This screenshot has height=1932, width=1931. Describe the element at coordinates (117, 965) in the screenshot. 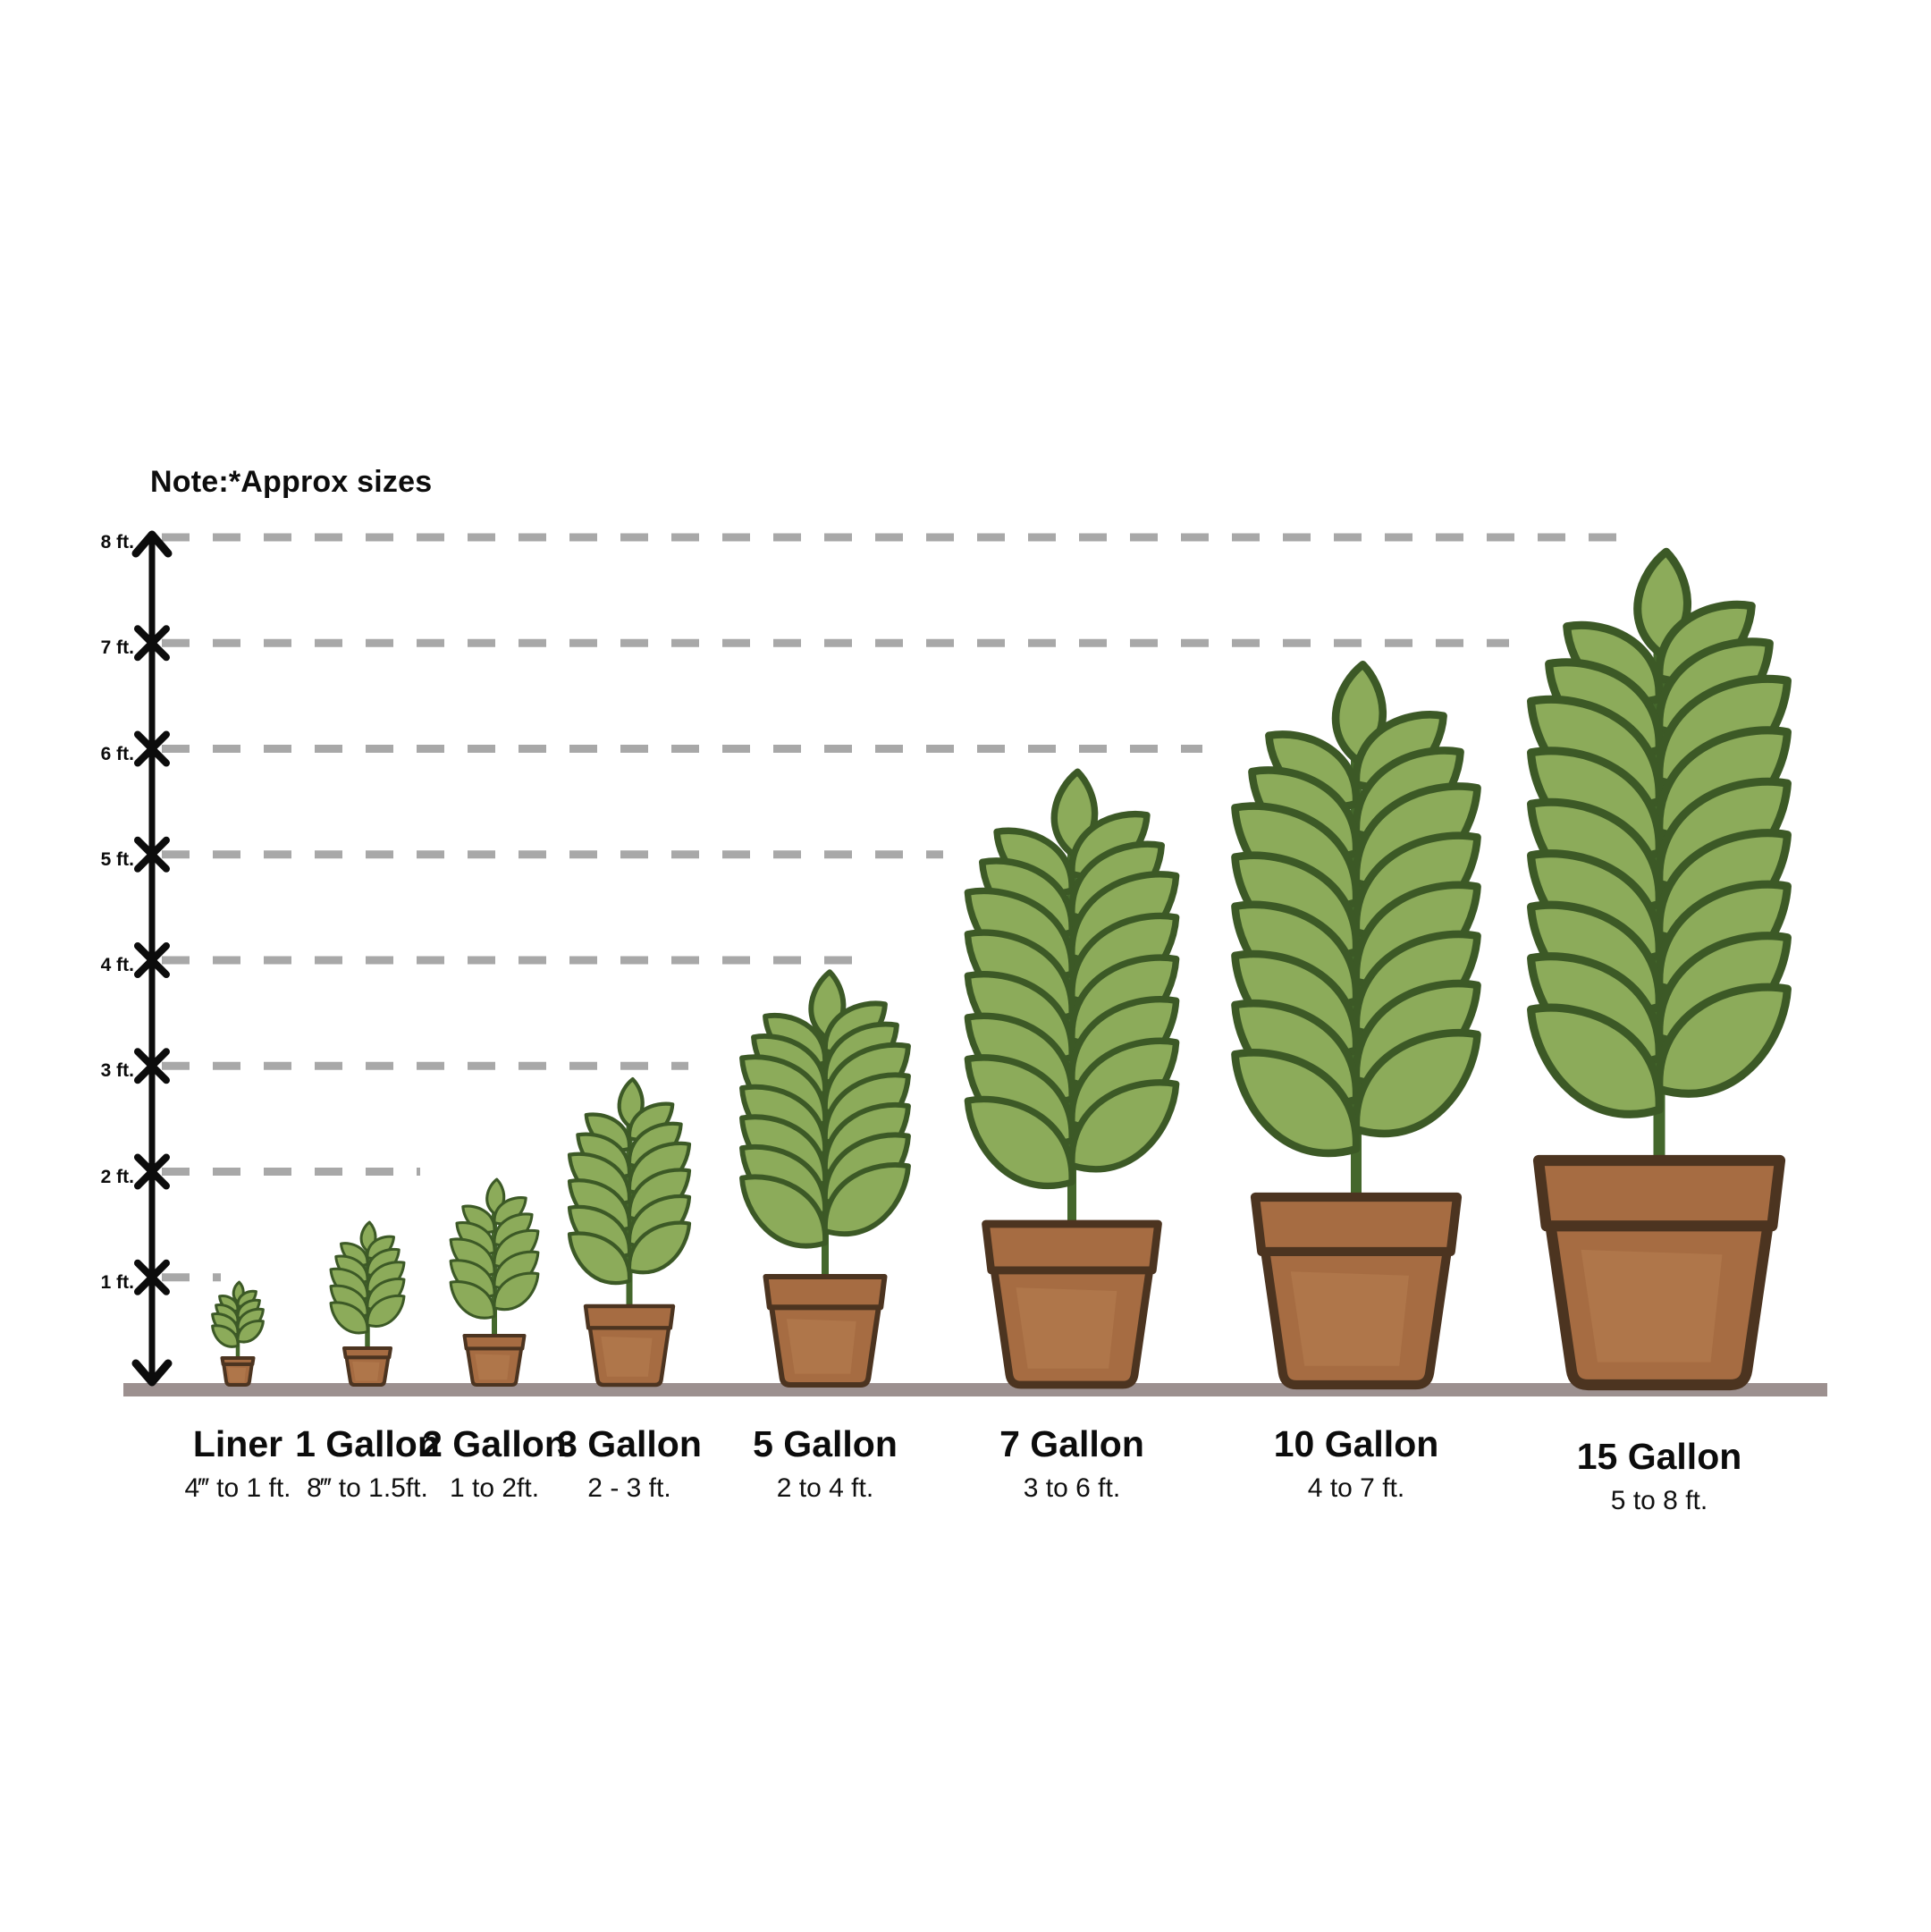

I see `axis-tick-label-4ft: 4 ft.` at that location.